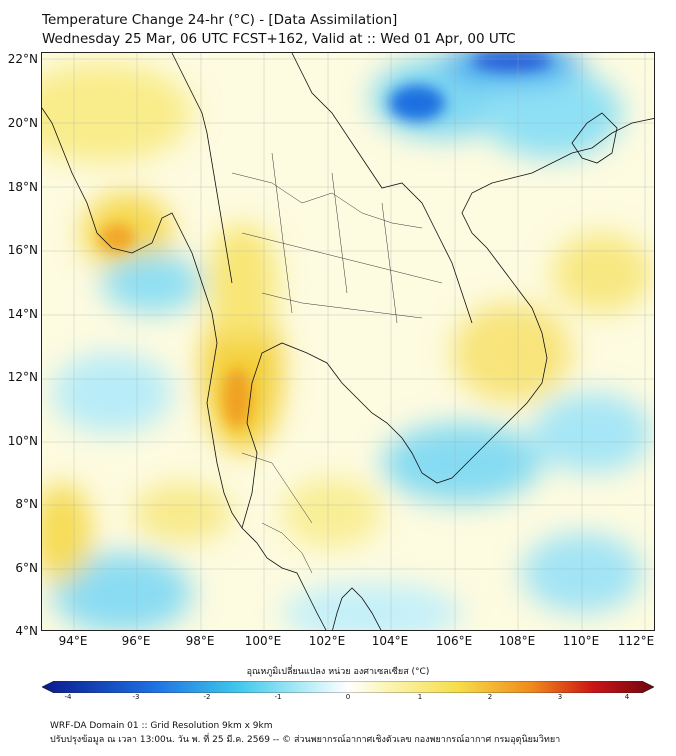  I want to click on lat-label-16: 16°N, so click(22, 250).